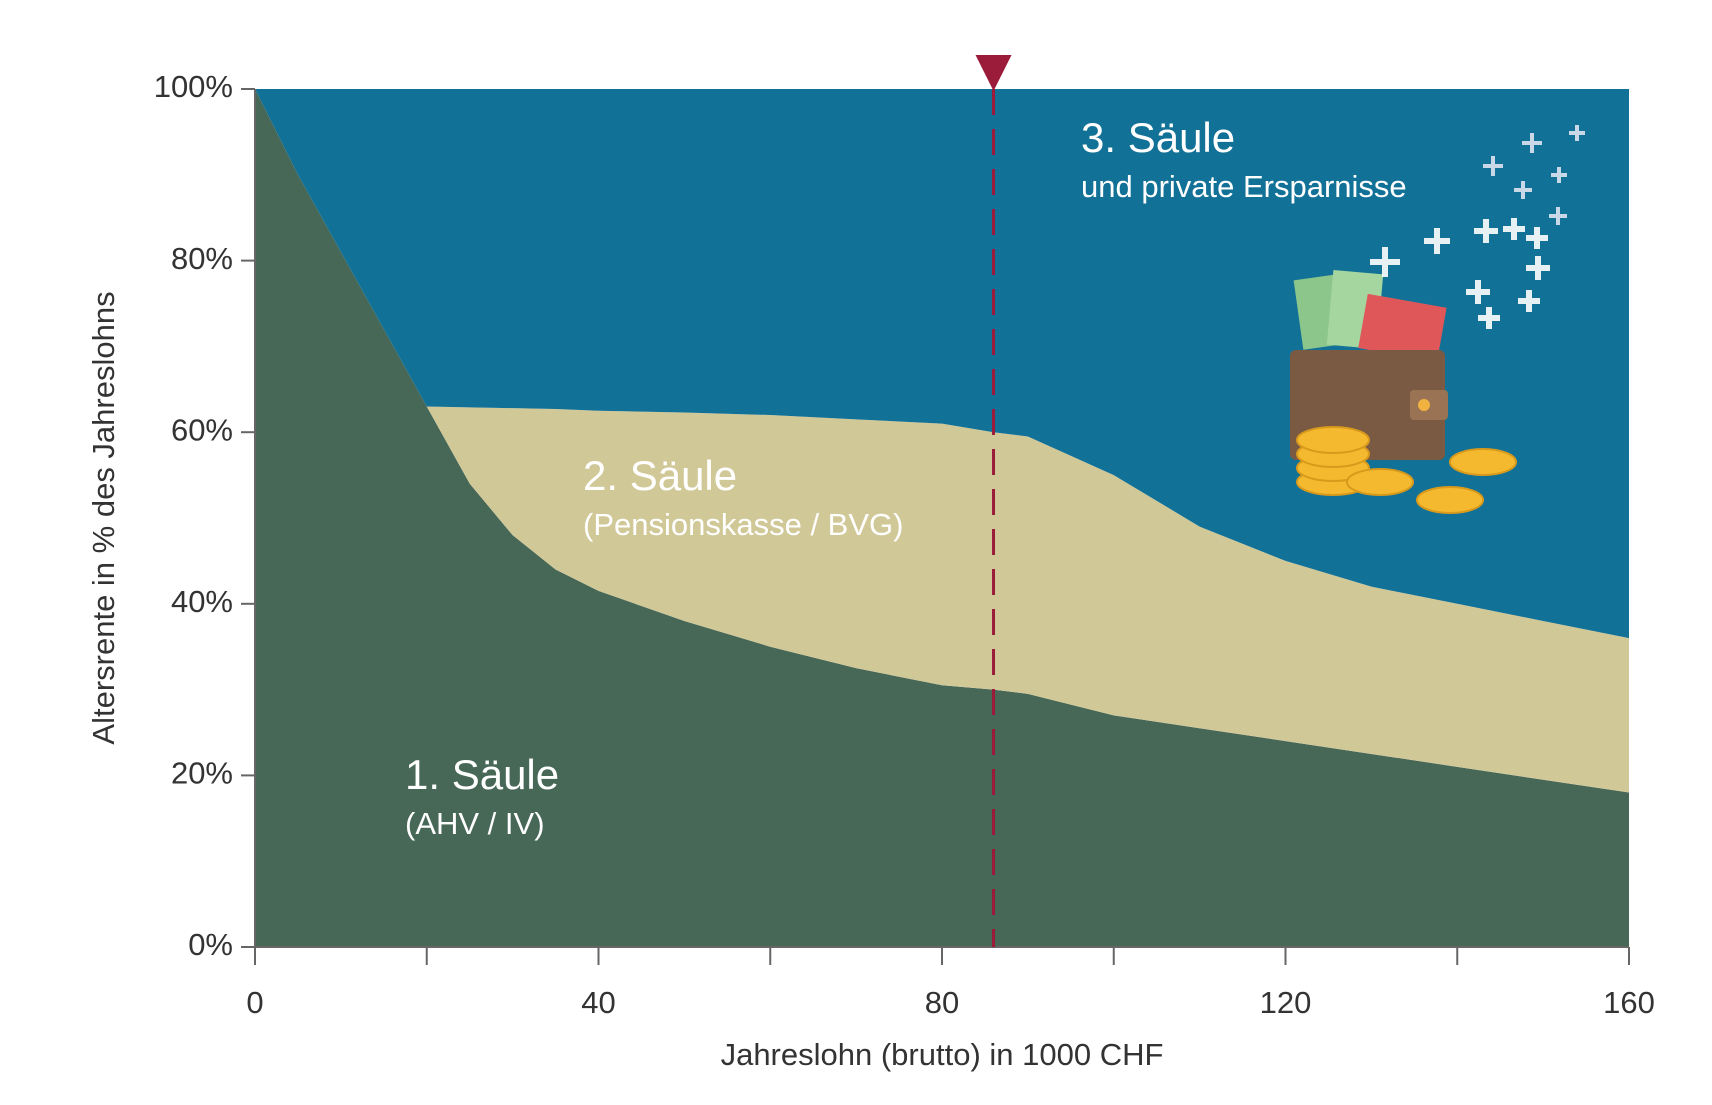 The image size is (1712, 1105). What do you see at coordinates (942, 1054) in the screenshot?
I see `x-axis-title: Jahreslohn (brutto) in 1000 CHF` at bounding box center [942, 1054].